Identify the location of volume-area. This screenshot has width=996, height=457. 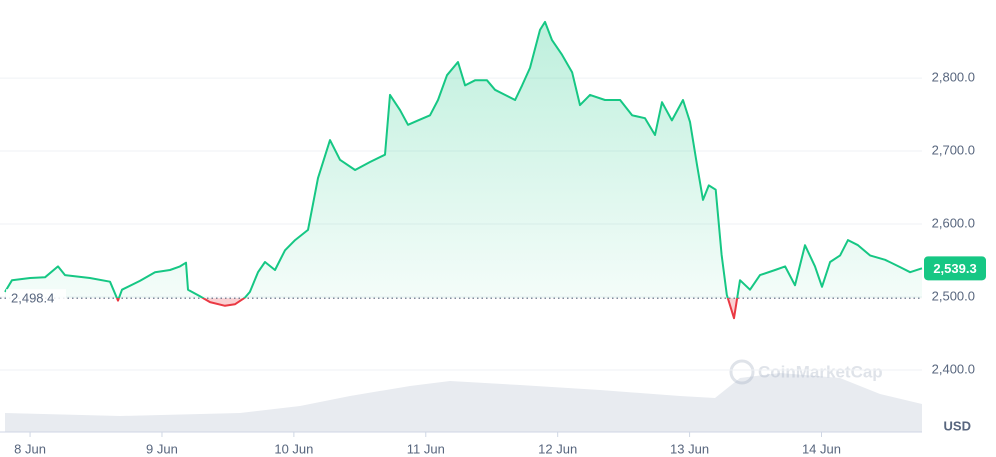
(463, 402).